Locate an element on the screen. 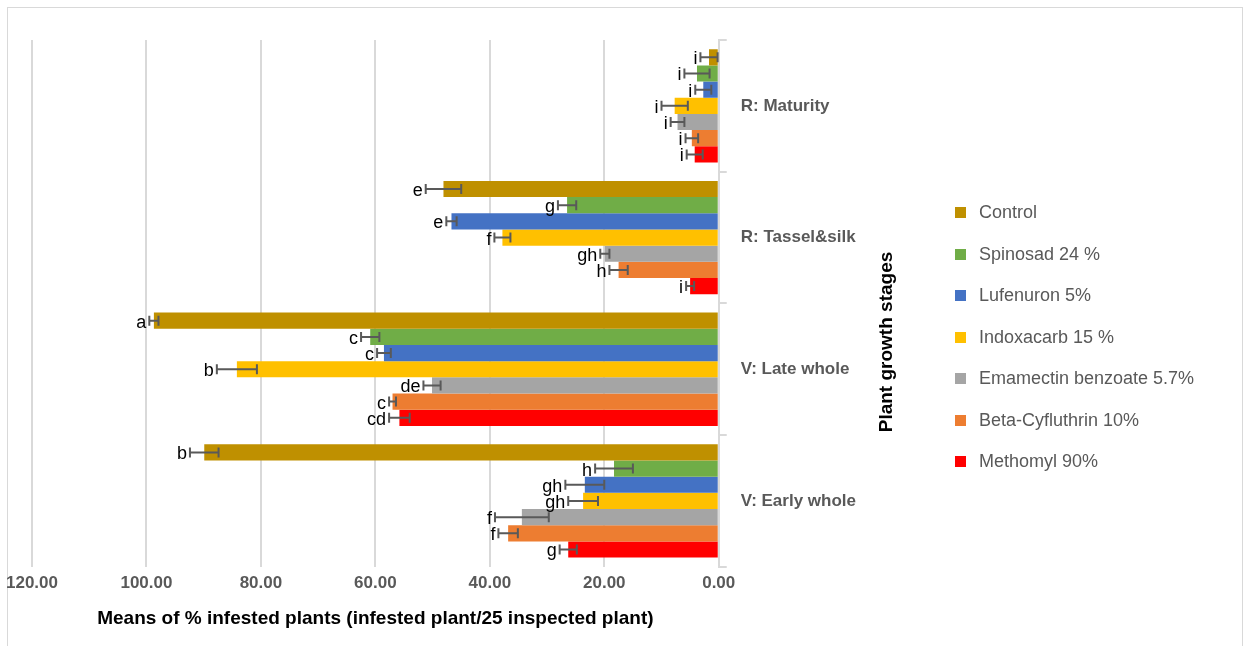  legend-label: Lufenuron 5% is located at coordinates (1035, 296).